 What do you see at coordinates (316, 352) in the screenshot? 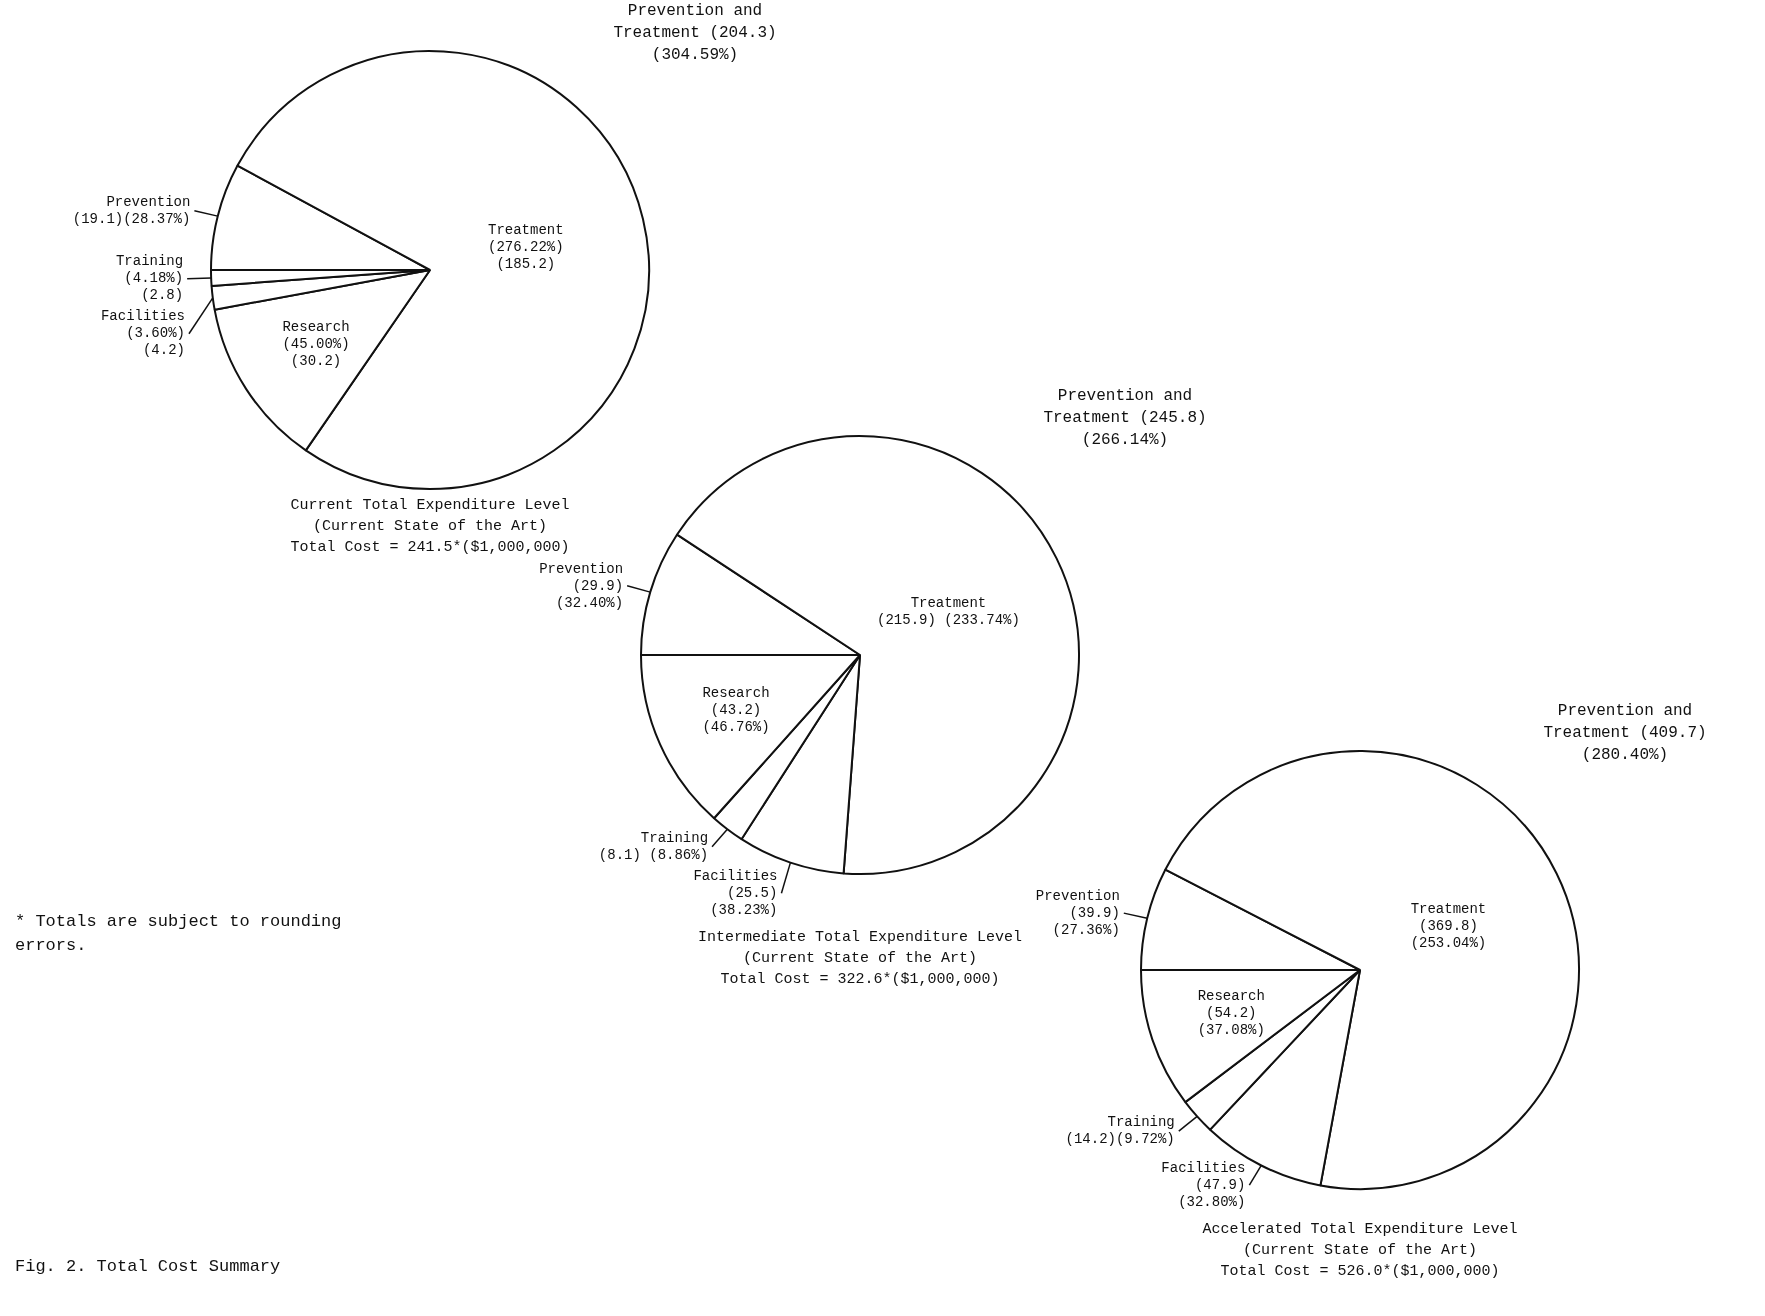
I see `data-label: (45.00%) (30.2)` at bounding box center [316, 352].